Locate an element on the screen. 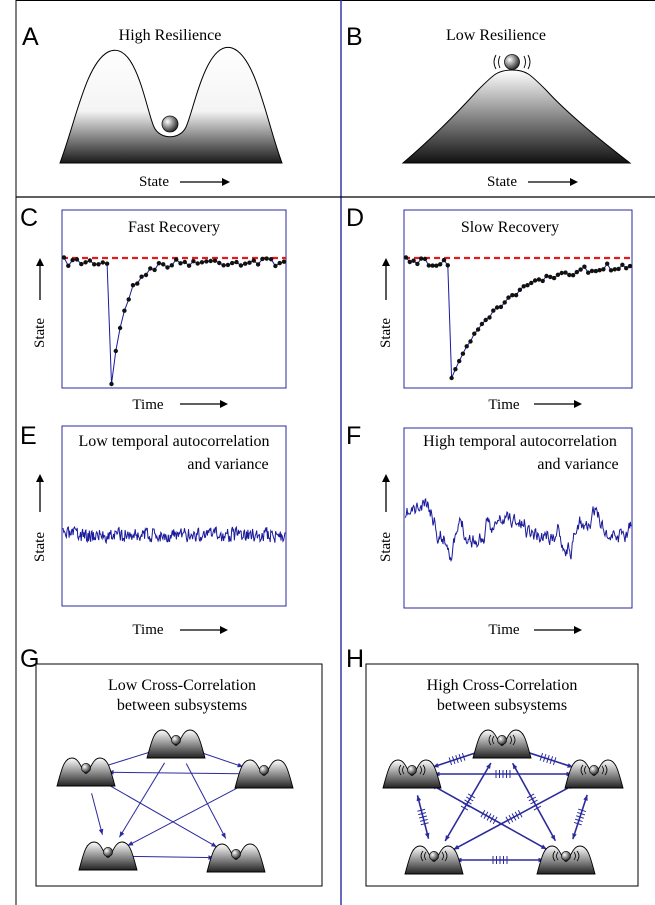 Image resolution: width=655 pixels, height=905 pixels. subsystem-network-low is located at coordinates (175, 801).